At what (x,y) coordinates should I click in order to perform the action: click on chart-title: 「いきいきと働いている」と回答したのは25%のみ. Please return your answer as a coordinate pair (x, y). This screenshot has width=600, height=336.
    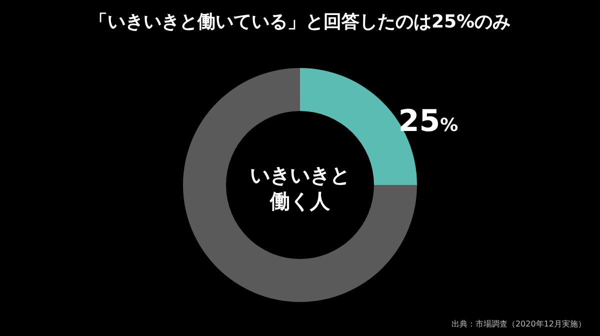
    Looking at the image, I should click on (300, 22).